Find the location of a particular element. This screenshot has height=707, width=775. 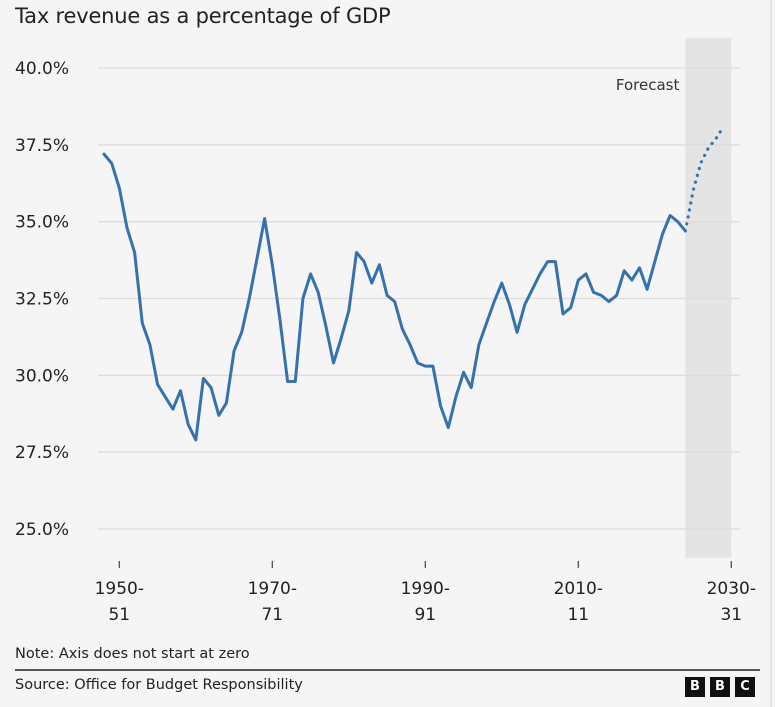

y-tick-label: 30.0% is located at coordinates (42, 376).